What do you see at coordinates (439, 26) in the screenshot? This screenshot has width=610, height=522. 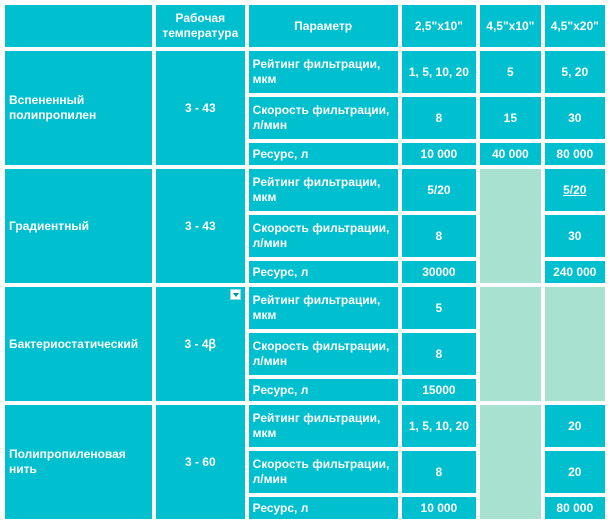 I see `header-size-1: 2,5"x10"` at bounding box center [439, 26].